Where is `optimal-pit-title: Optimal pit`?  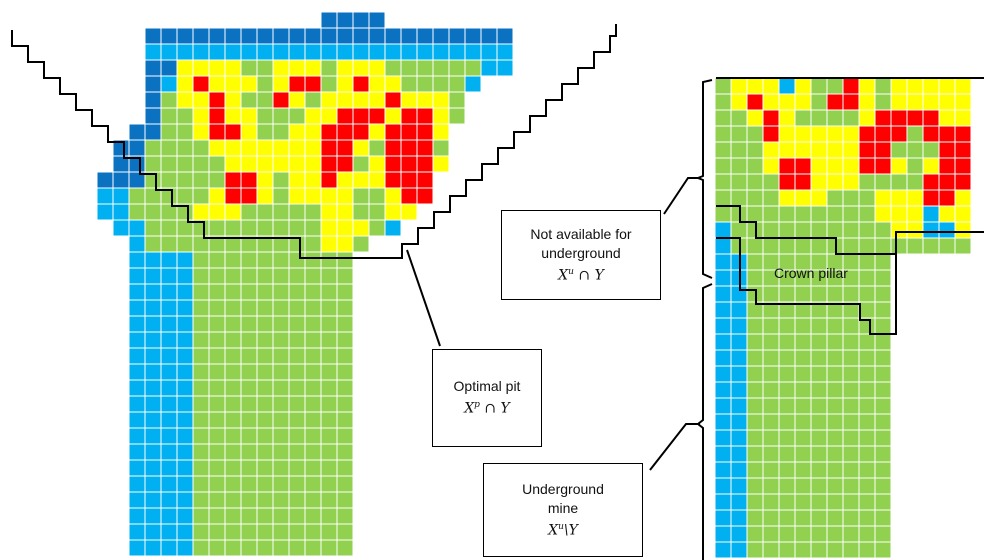
optimal-pit-title: Optimal pit is located at coordinates (487, 386).